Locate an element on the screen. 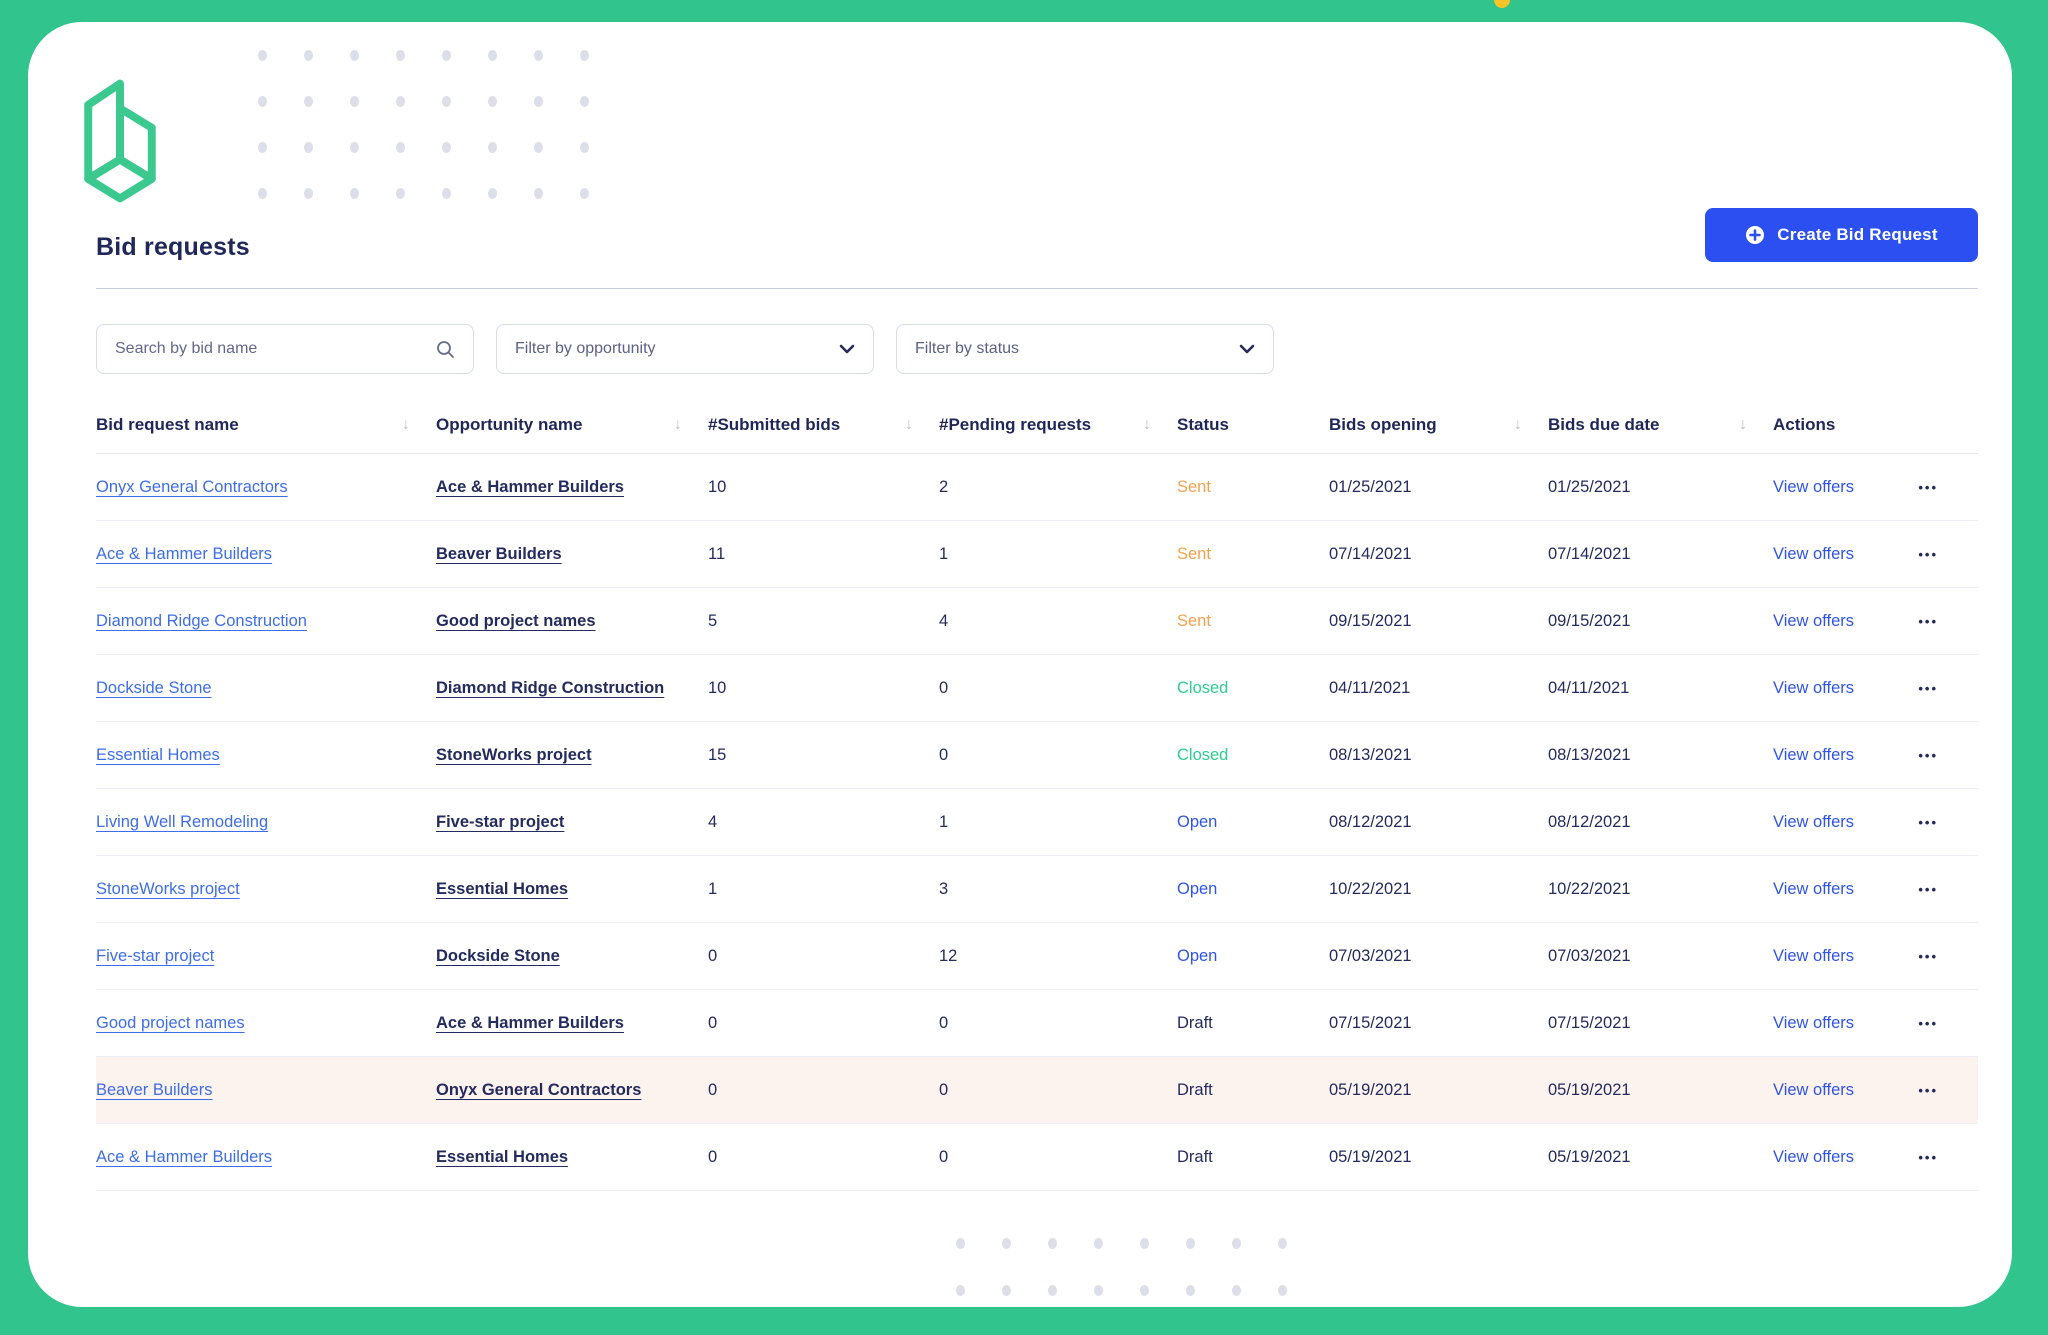  bid-request-link: StoneWorks project is located at coordinates (168, 888).